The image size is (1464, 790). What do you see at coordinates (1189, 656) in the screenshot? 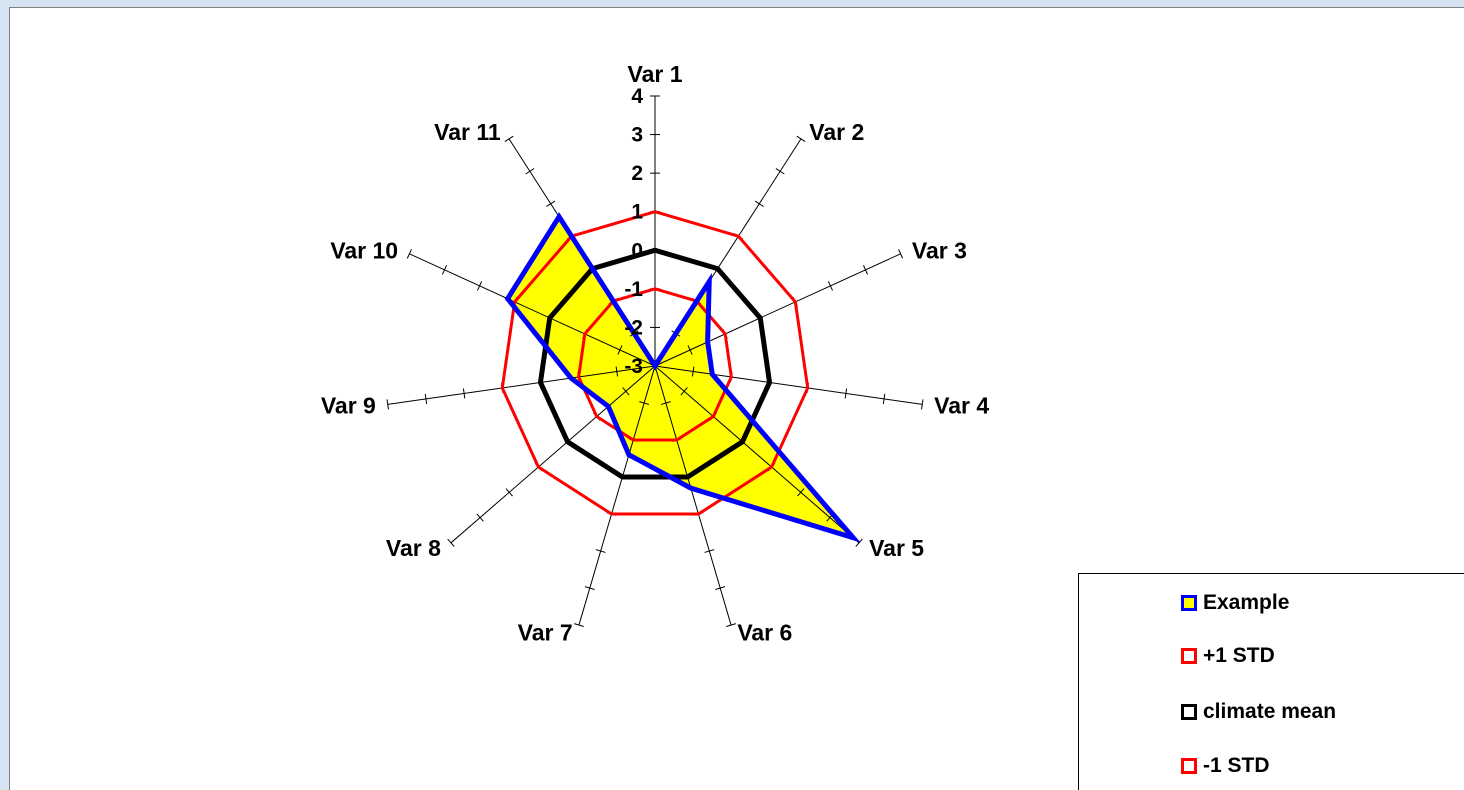
I see `legend-swatch-plus-1-std` at bounding box center [1189, 656].